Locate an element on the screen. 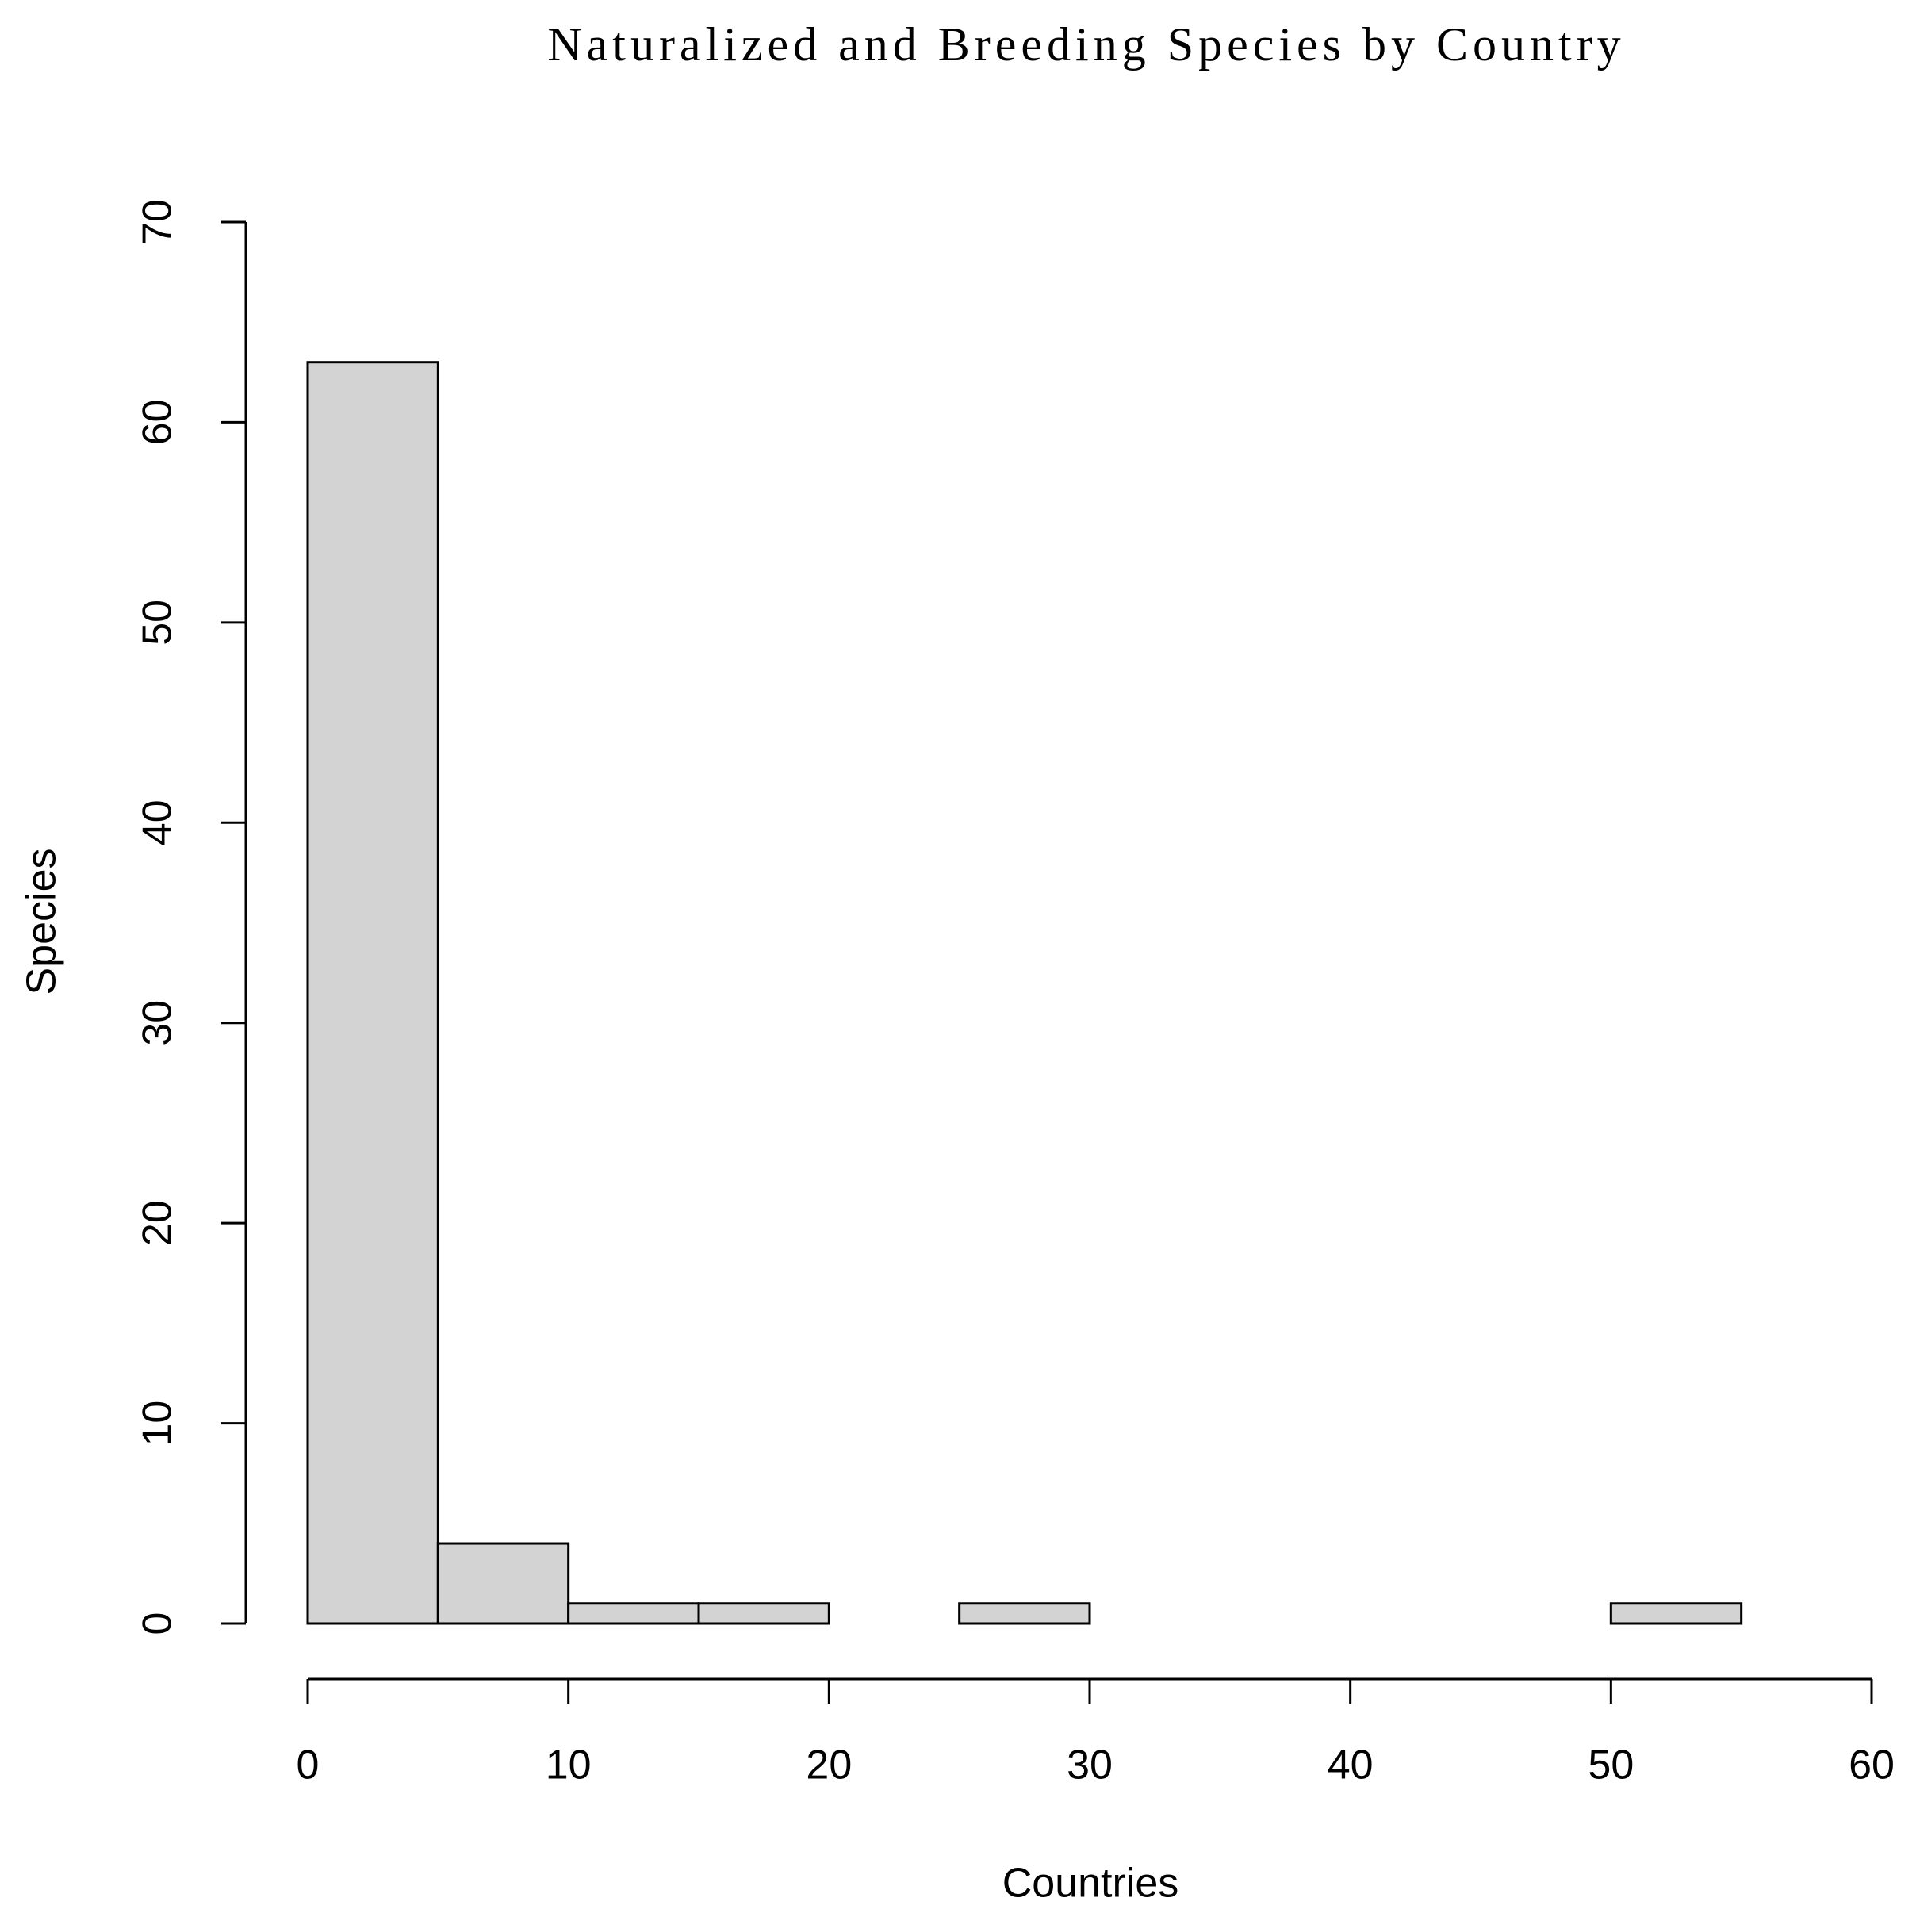  x-tick-label: 10 is located at coordinates (569, 1765).